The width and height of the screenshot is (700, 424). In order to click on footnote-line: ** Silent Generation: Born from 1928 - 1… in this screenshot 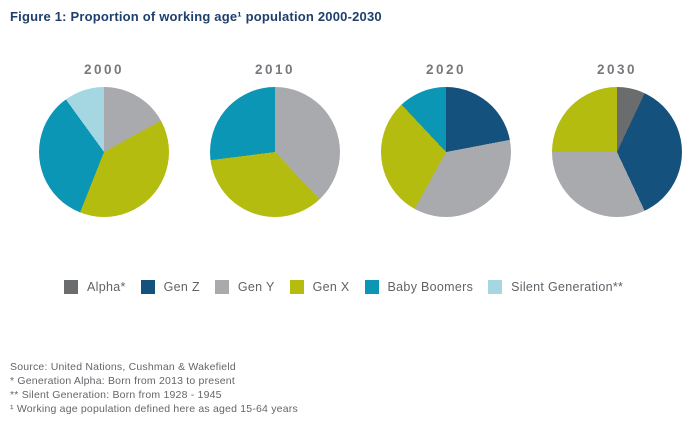, I will do `click(116, 395)`.